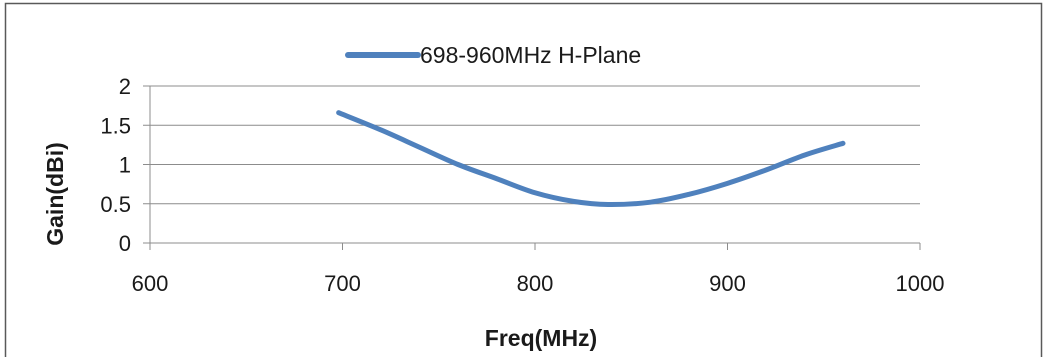 This screenshot has width=1047, height=362. What do you see at coordinates (115, 125) in the screenshot?
I see `y-tick-label: 1.5` at bounding box center [115, 125].